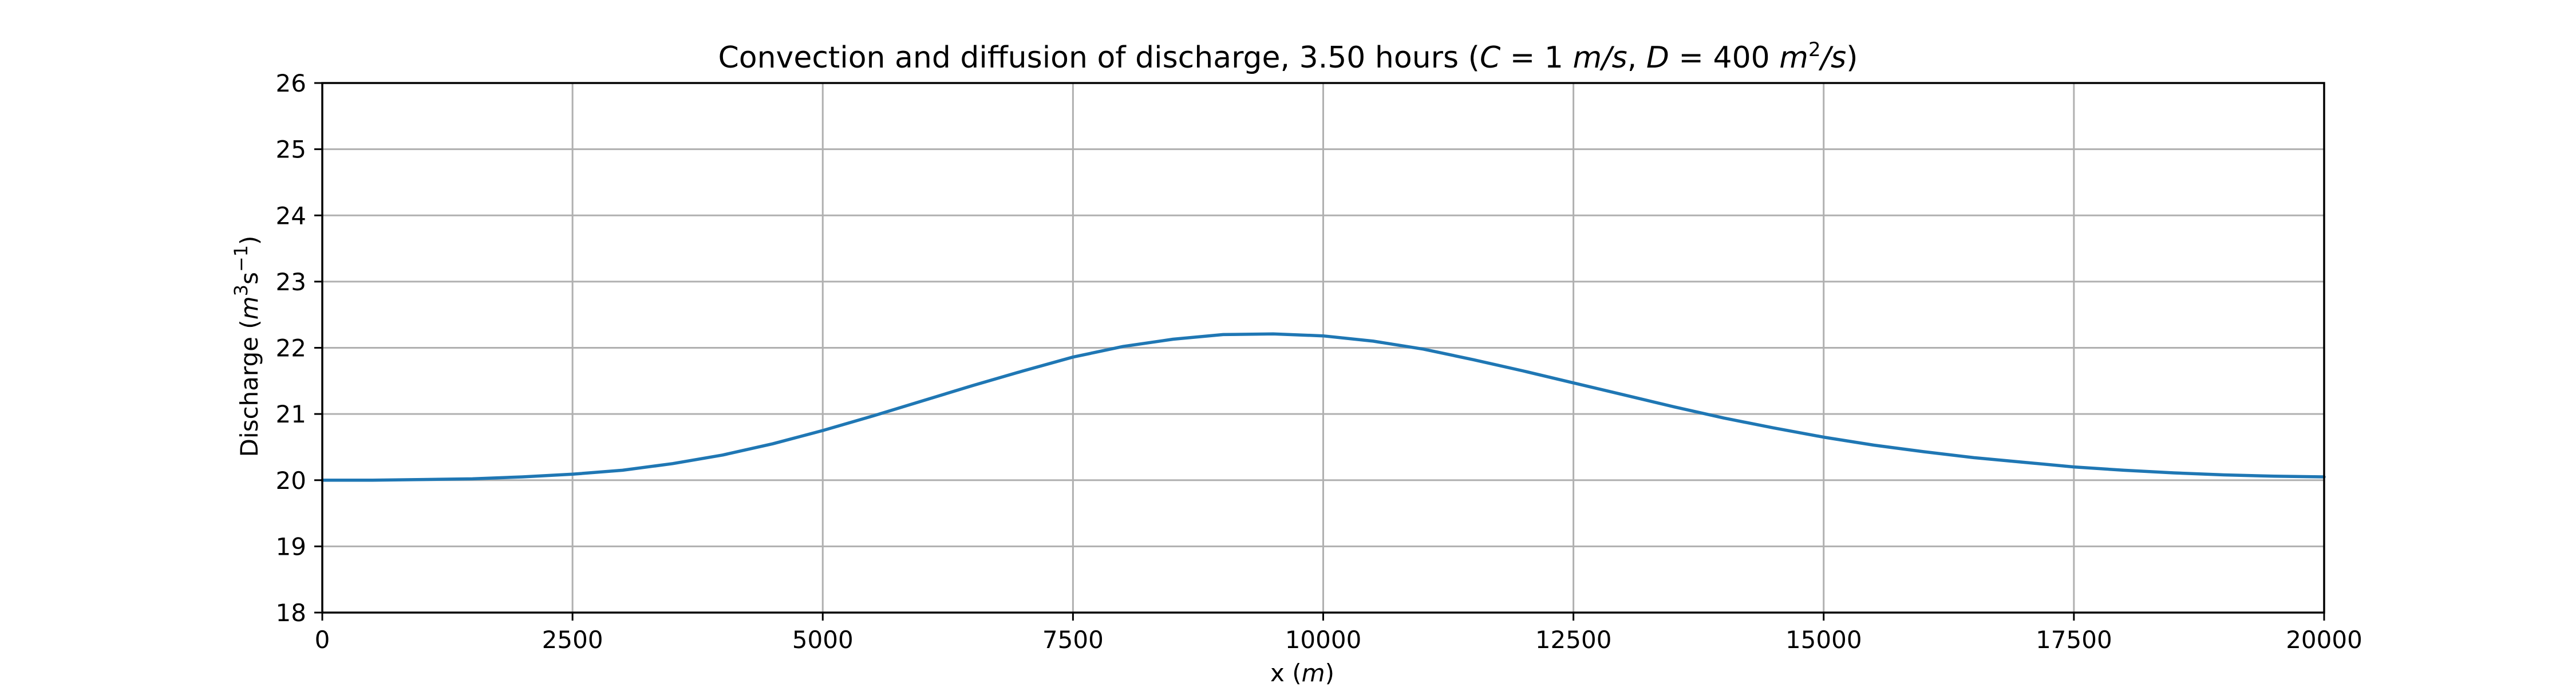 This screenshot has height=687, width=2576. Describe the element at coordinates (291, 613) in the screenshot. I see `y-tick-label: 18` at that location.